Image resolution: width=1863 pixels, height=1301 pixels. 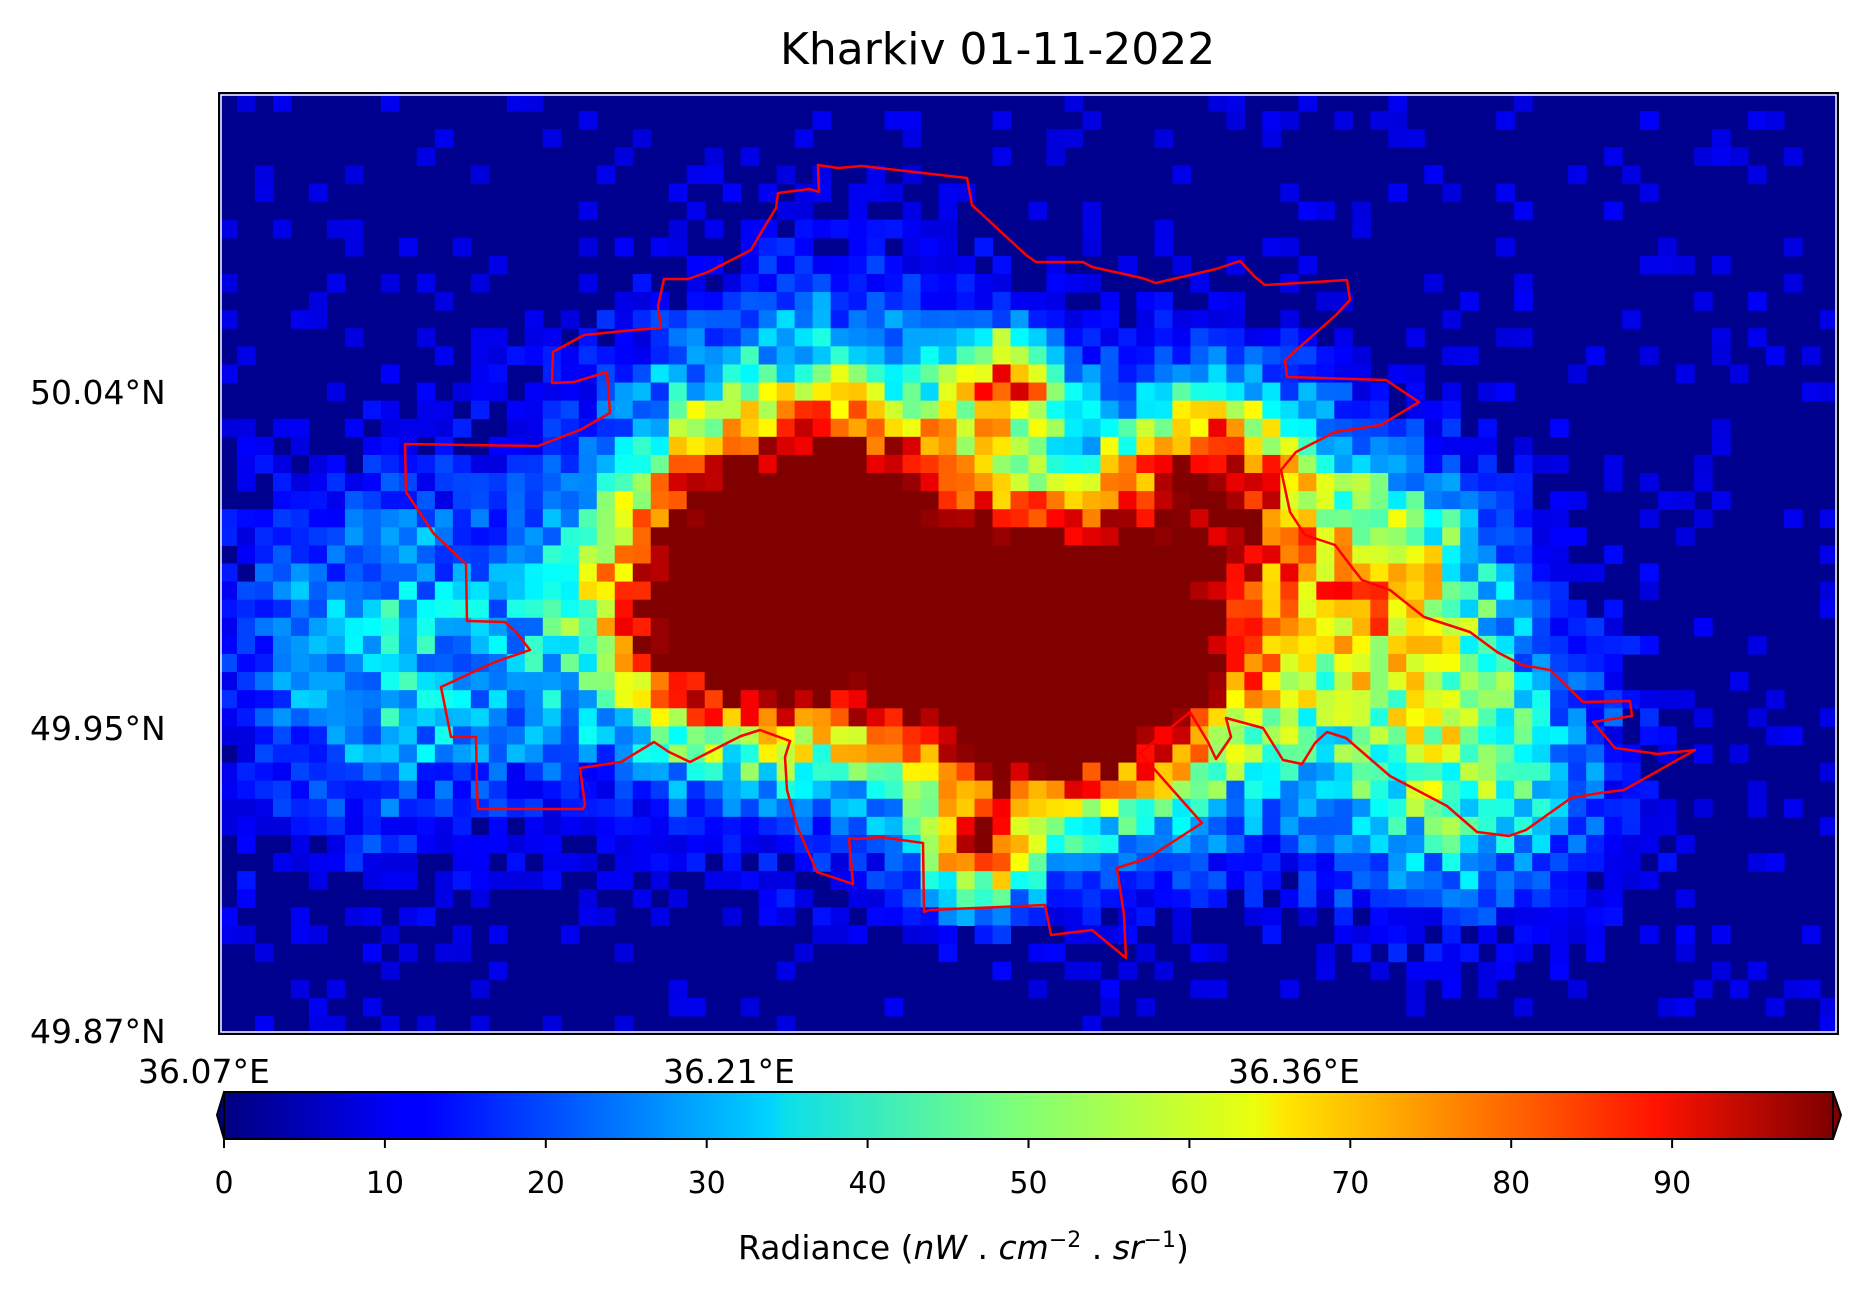 What do you see at coordinates (1189, 1183) in the screenshot?
I see `colorbar-tick-label: 60` at bounding box center [1189, 1183].